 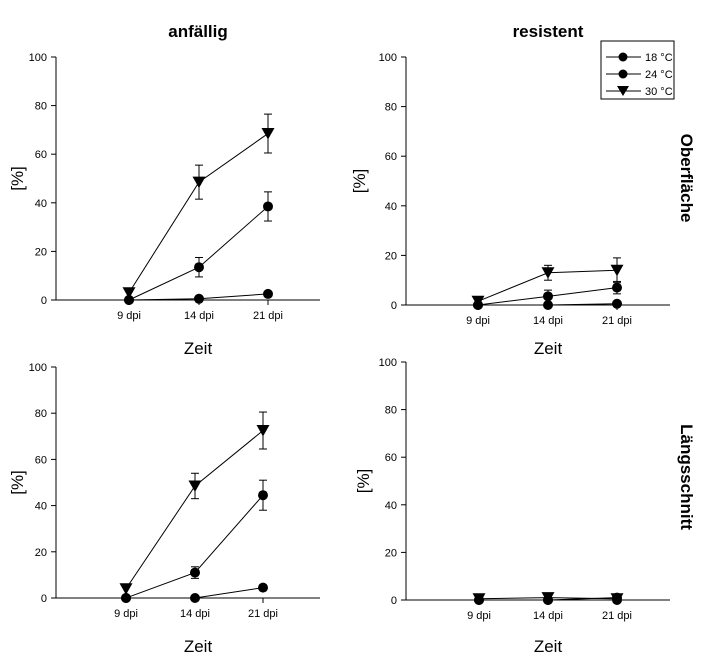 What do you see at coordinates (659, 58) in the screenshot?
I see `legend-label: 18 °C` at bounding box center [659, 58].